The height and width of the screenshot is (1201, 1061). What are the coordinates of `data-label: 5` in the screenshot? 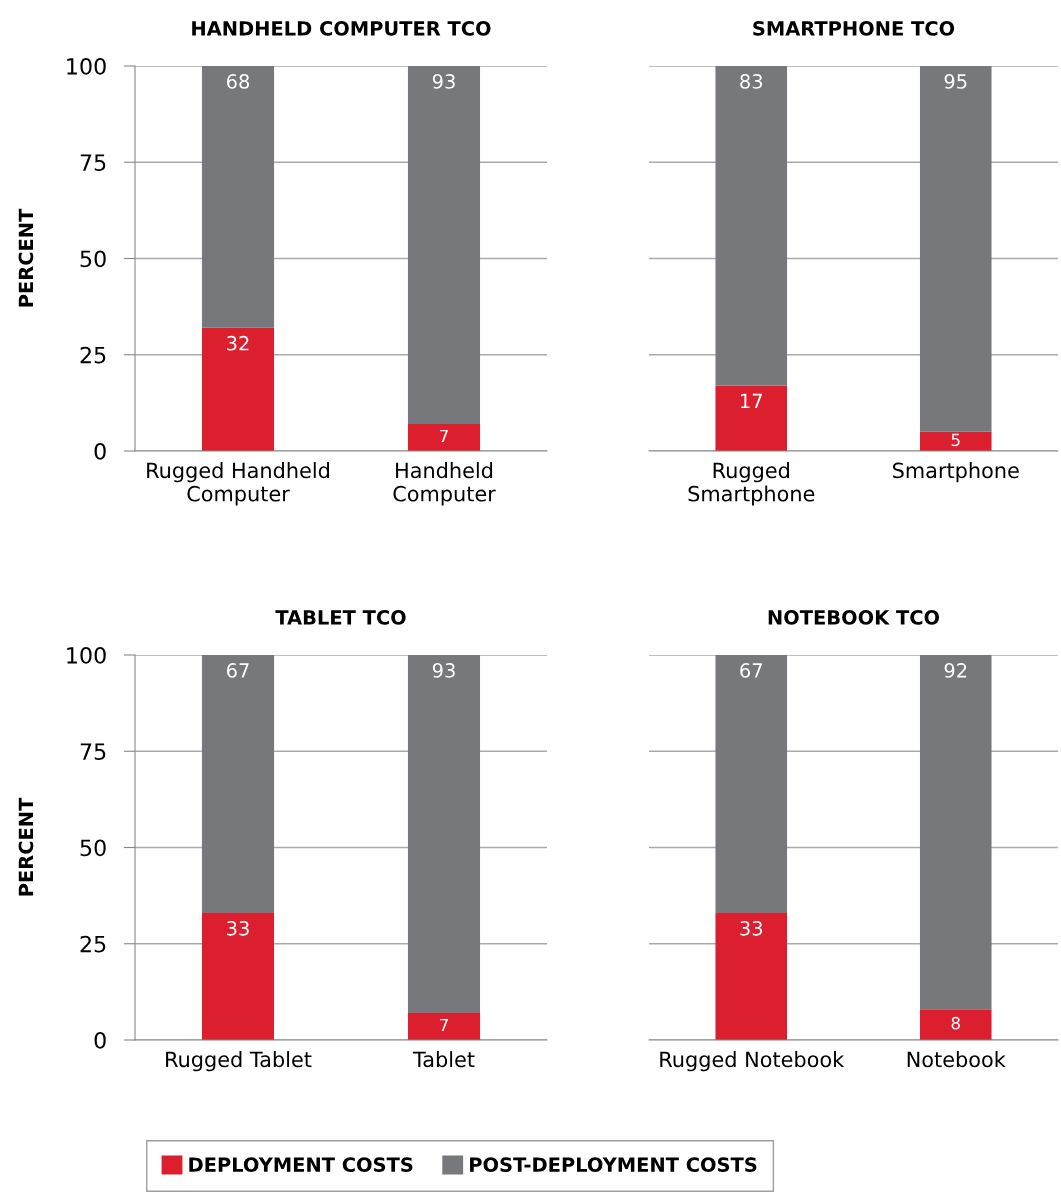 It's located at (955, 440).